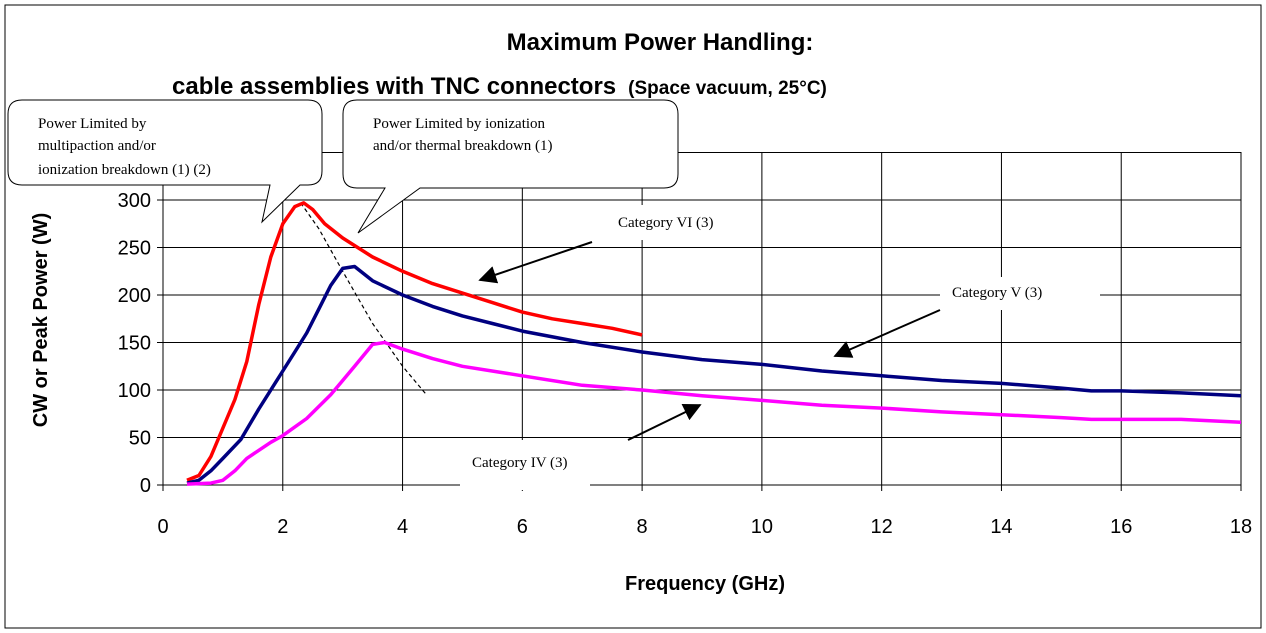  Describe the element at coordinates (882, 527) in the screenshot. I see `x-tick-label: 12` at that location.